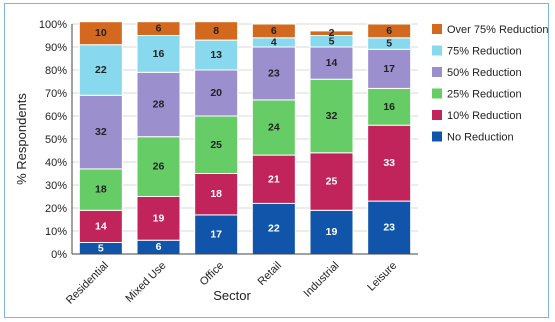  What do you see at coordinates (53, 25) in the screenshot?
I see `y-tick-label: 100%` at bounding box center [53, 25].